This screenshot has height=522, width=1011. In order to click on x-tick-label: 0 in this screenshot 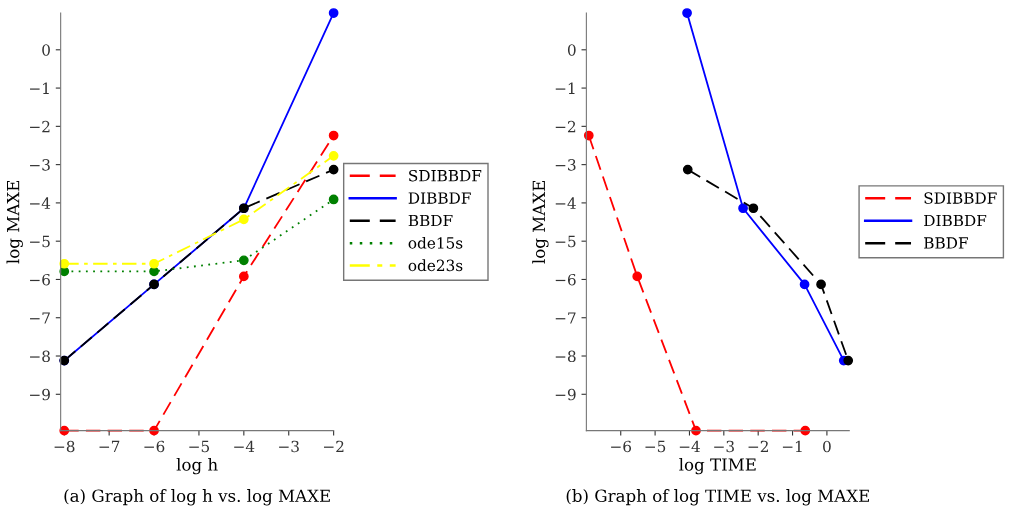, I will do `click(827, 446)`.